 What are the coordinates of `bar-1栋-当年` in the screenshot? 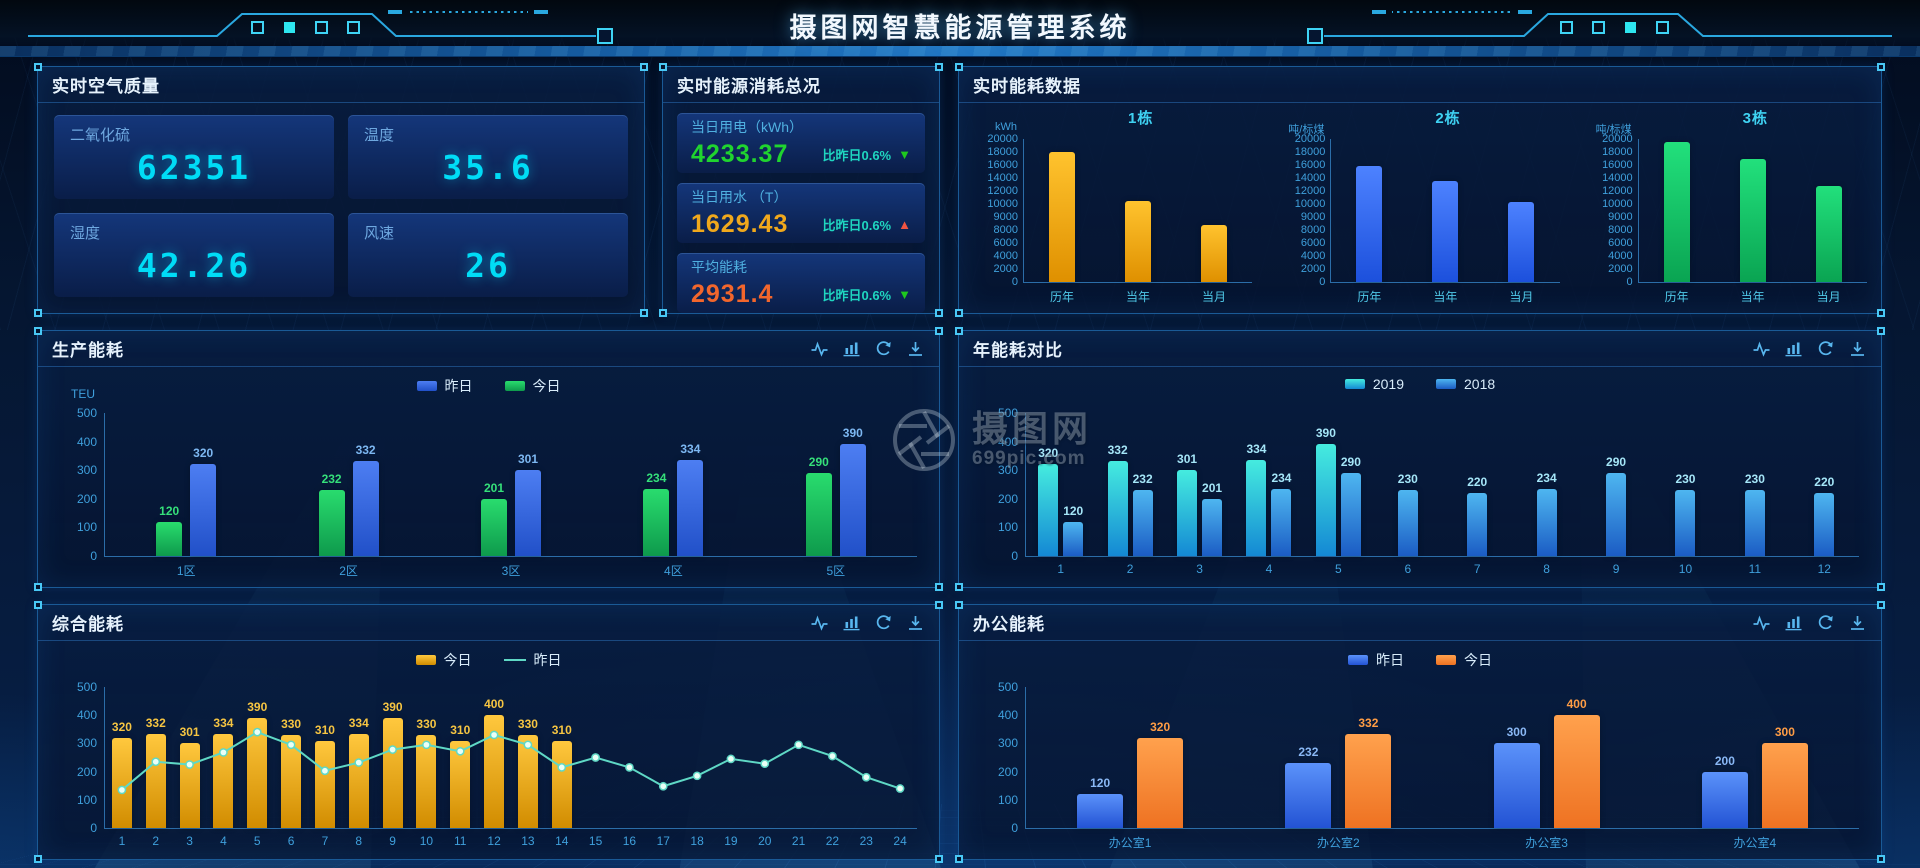 It's located at (1138, 241).